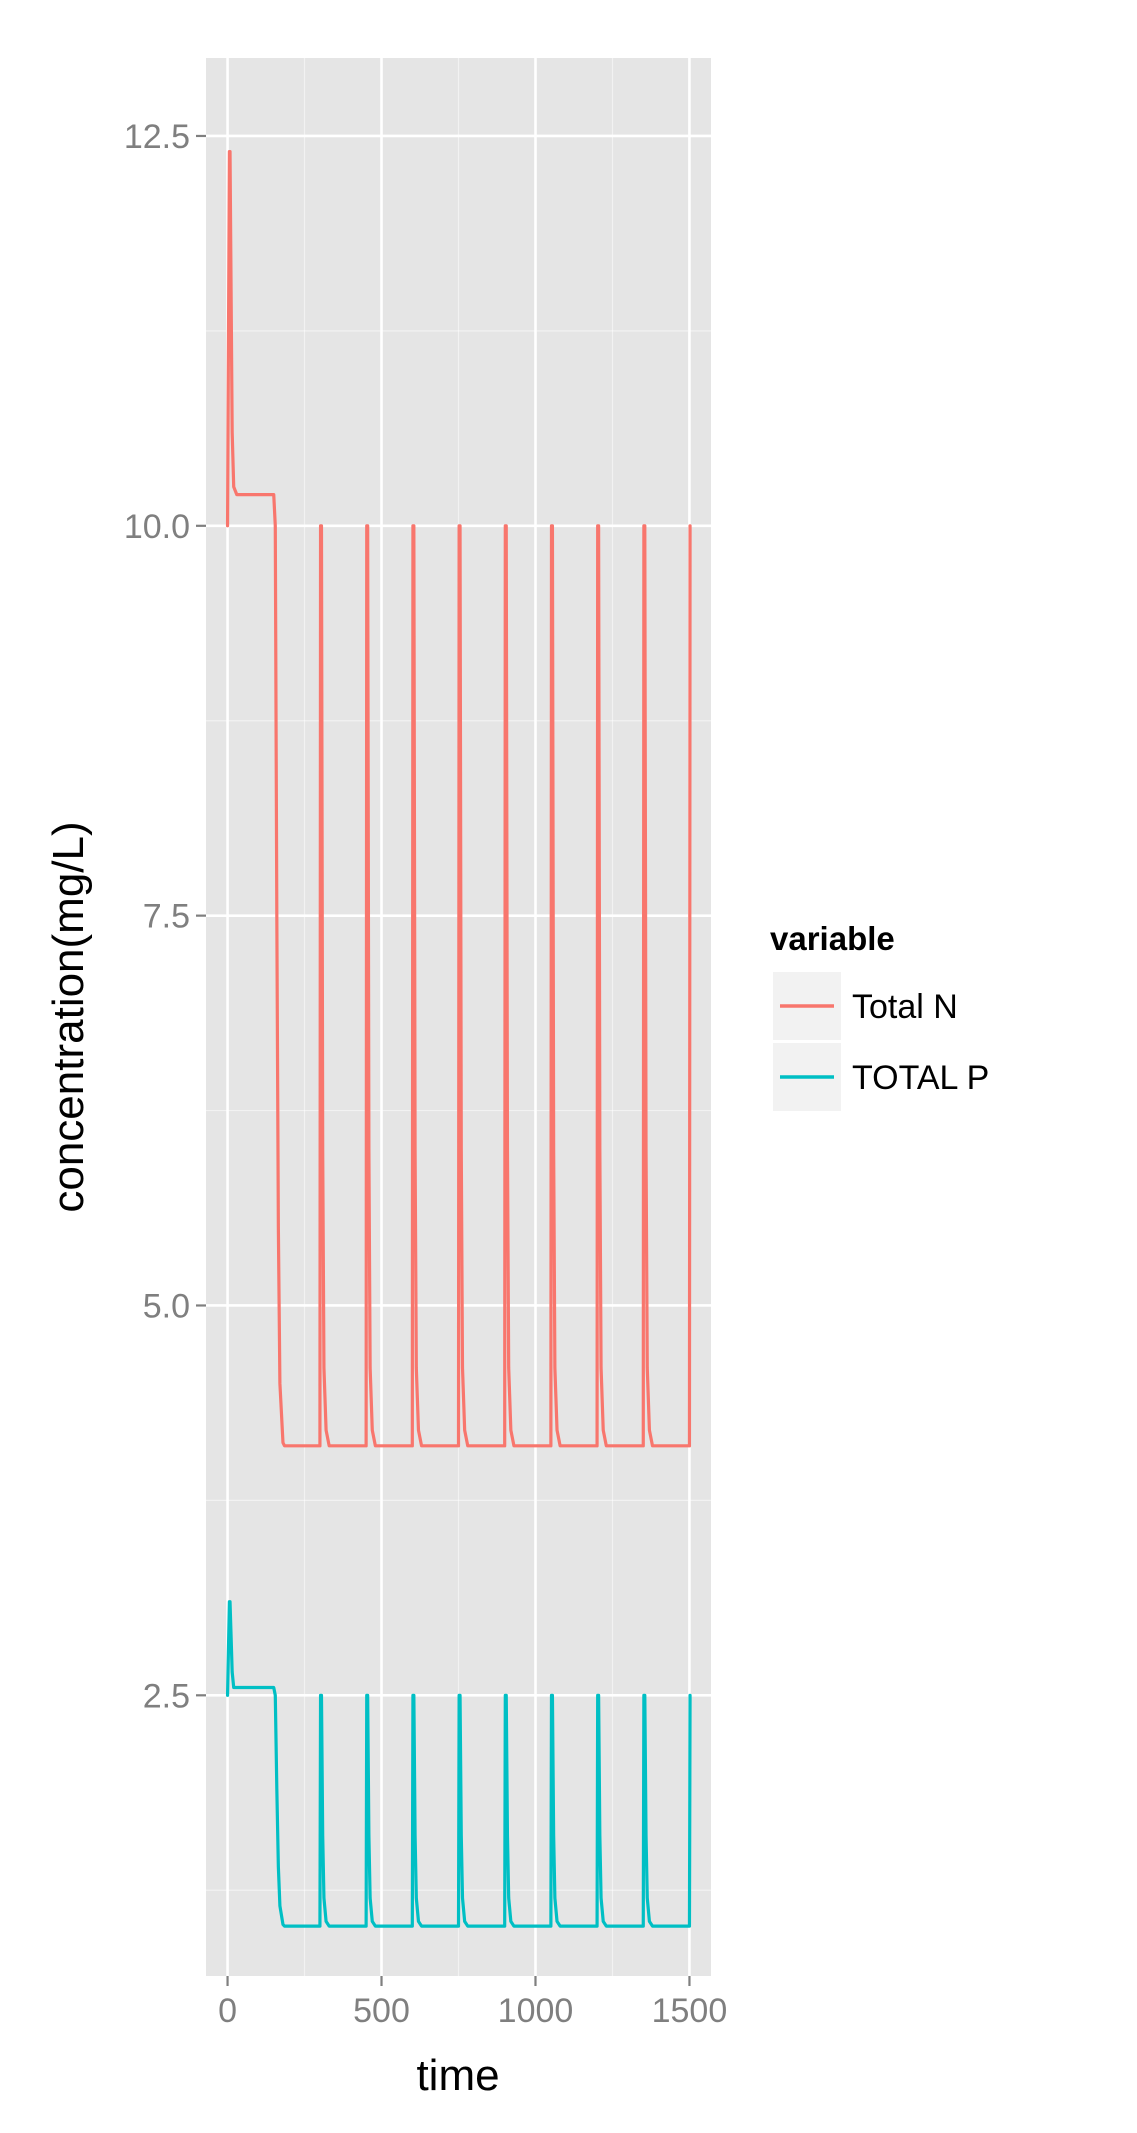  What do you see at coordinates (68, 1016) in the screenshot?
I see `y-axis-title: concentration(mg/L)` at bounding box center [68, 1016].